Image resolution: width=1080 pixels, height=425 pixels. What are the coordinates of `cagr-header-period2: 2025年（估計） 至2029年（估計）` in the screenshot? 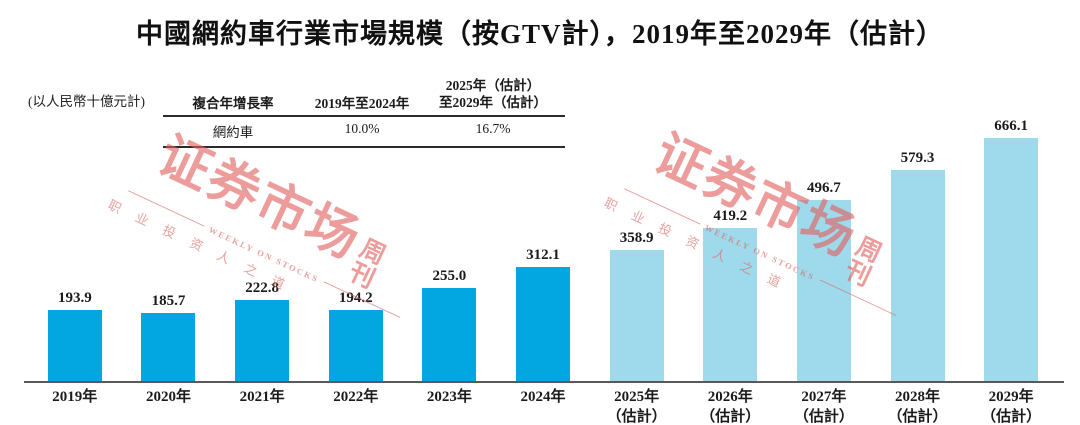 It's located at (493, 95).